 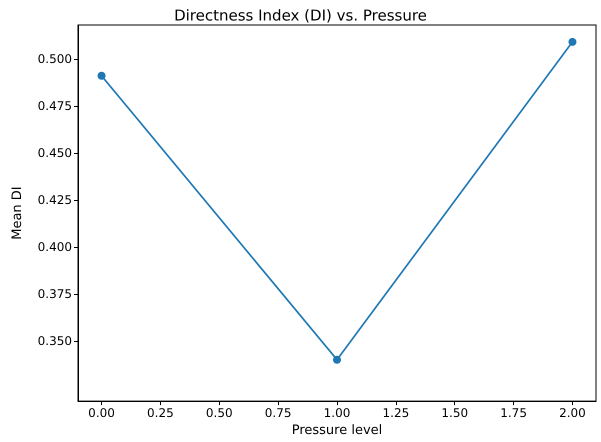 I want to click on y-tick-label: 0.425, so click(x=55, y=199).